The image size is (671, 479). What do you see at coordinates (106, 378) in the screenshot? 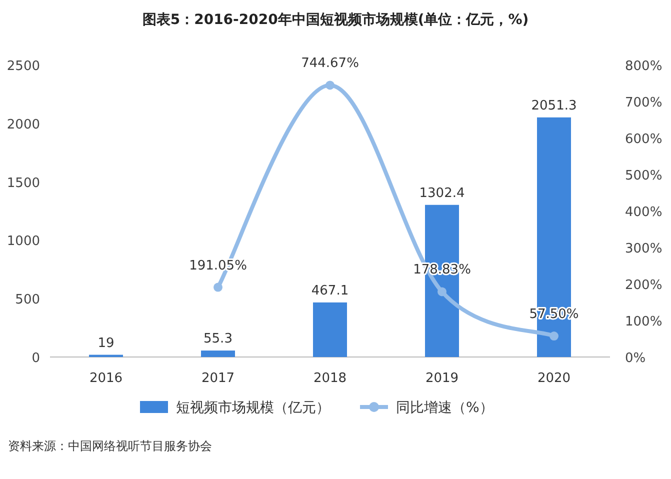
I see `x-tick-label: 2016` at bounding box center [106, 378].